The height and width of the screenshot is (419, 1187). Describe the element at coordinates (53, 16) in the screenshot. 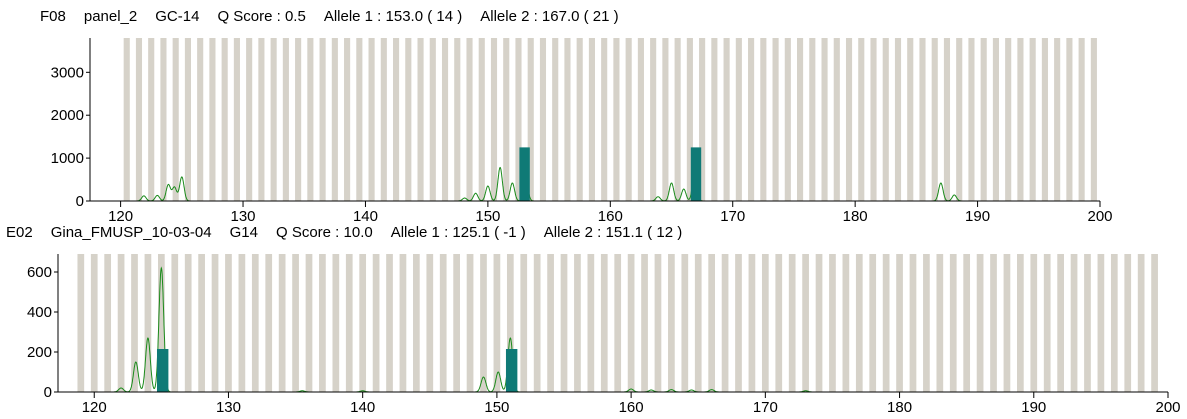

I see `well-label: F08` at that location.